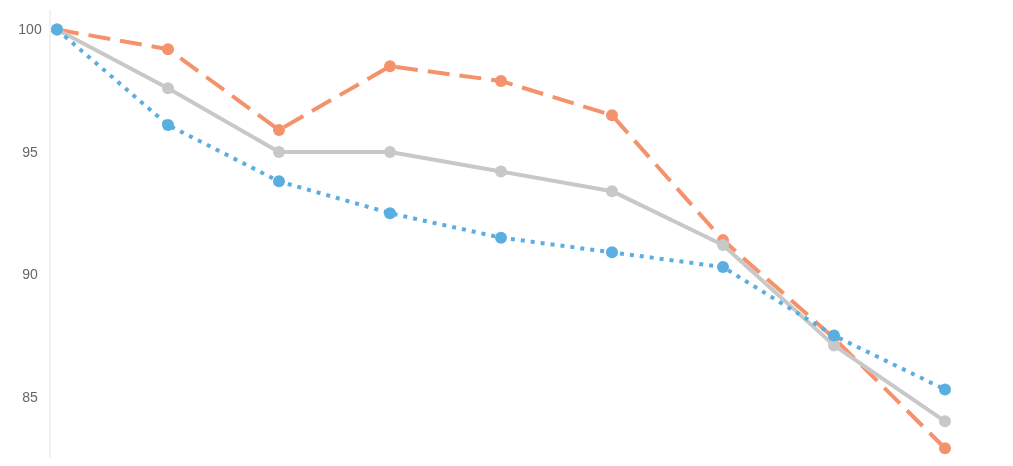  I want to click on y-tick-label: 95, so click(30, 151).